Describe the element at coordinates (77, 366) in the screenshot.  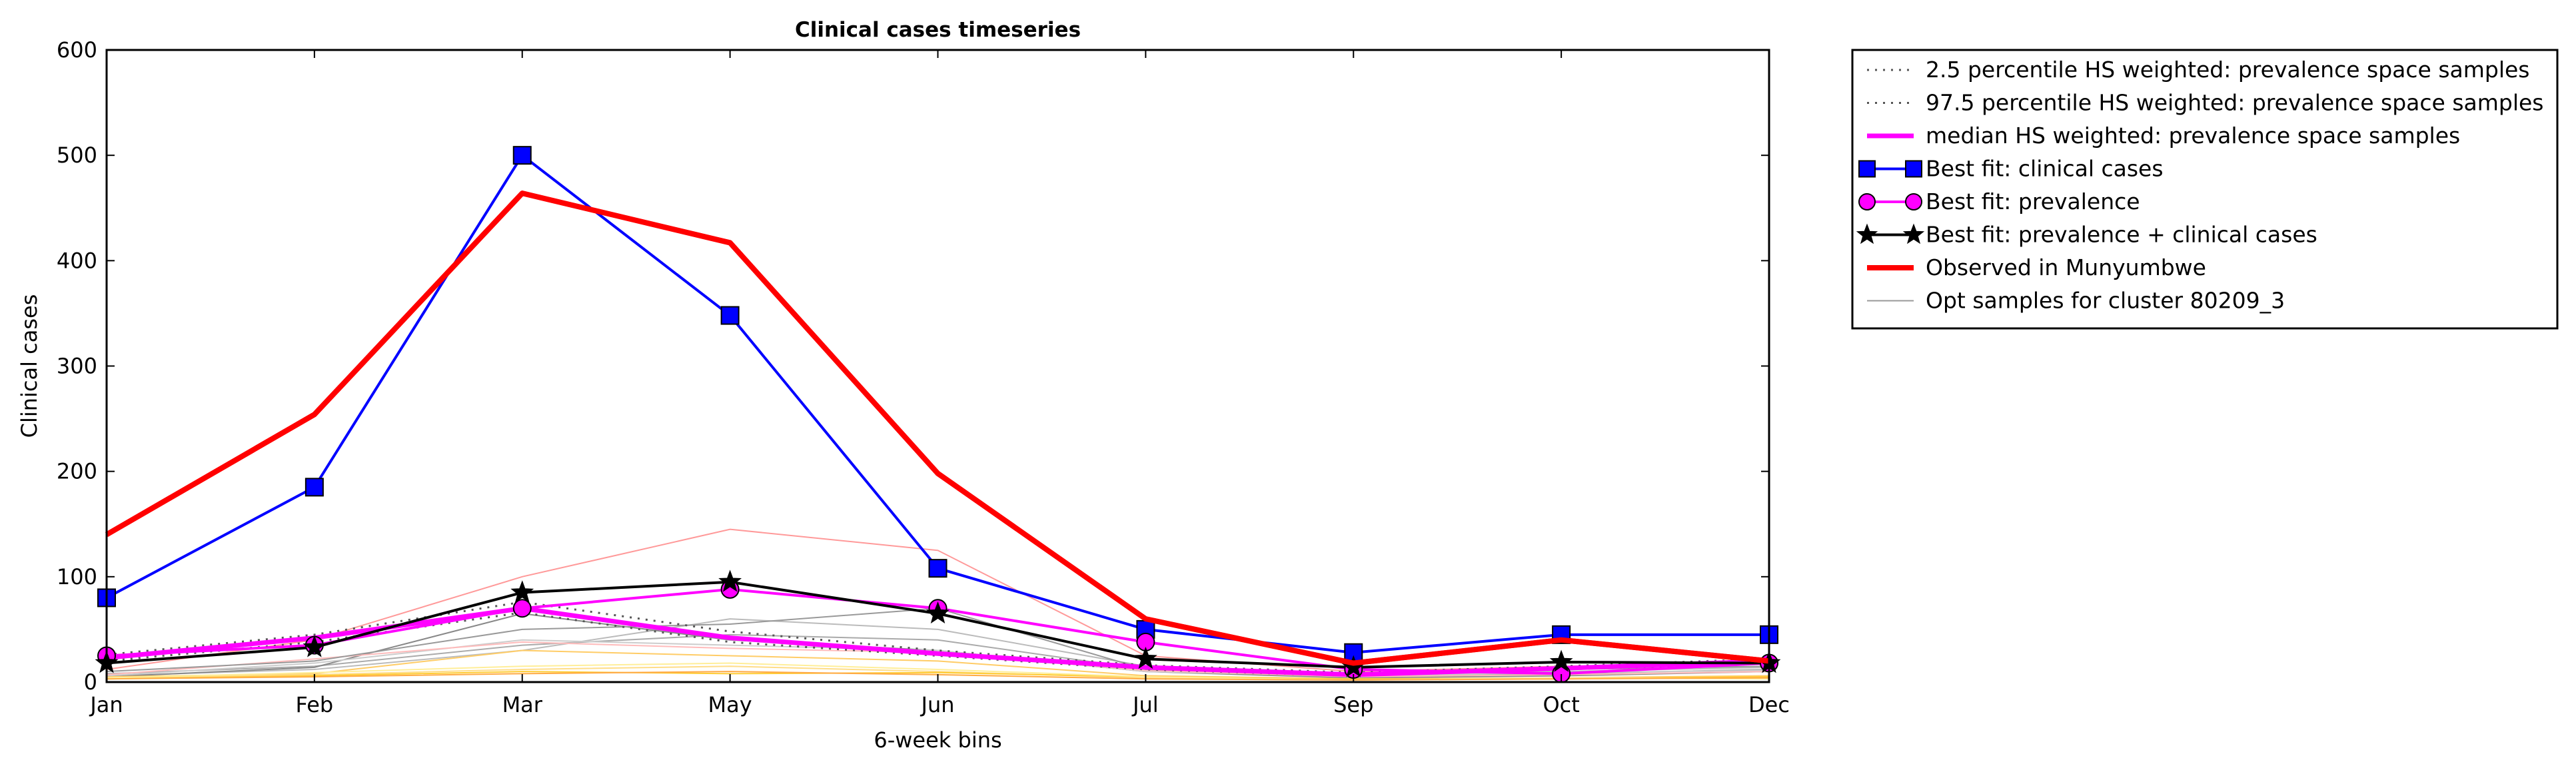
I see `y-tick-label: 300` at that location.